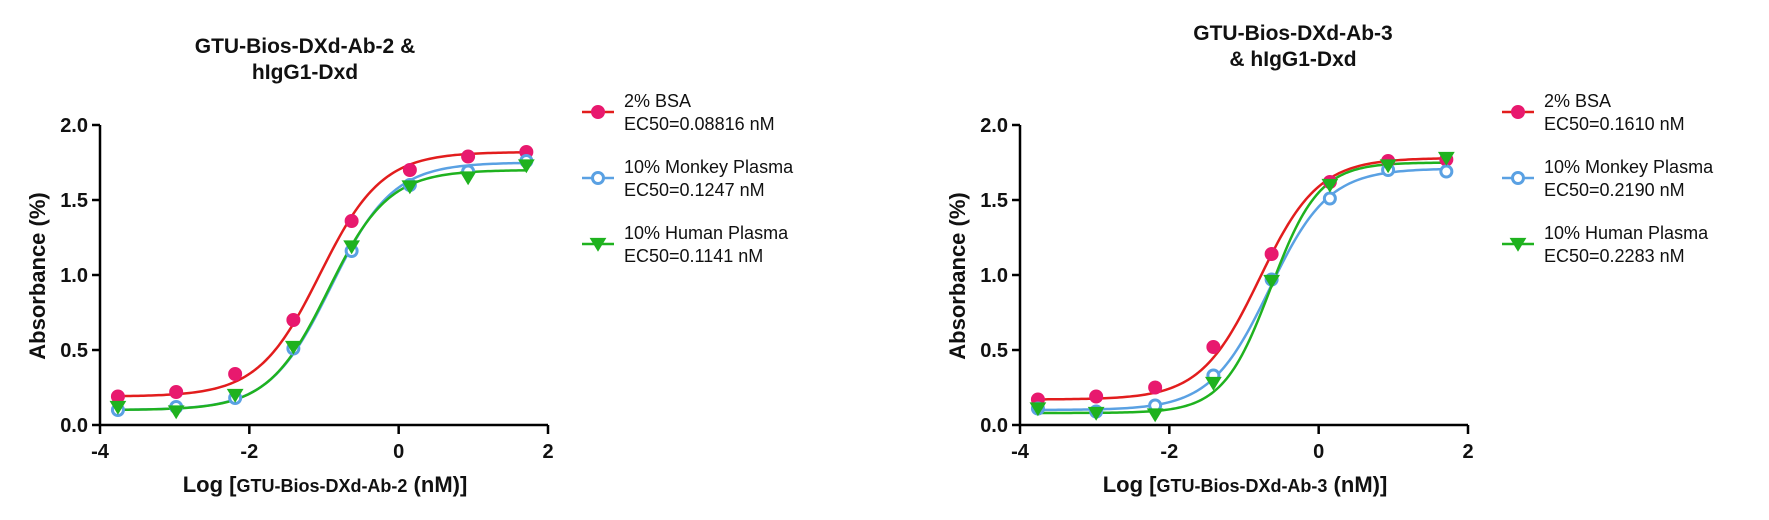 This screenshot has width=1769, height=520. What do you see at coordinates (1614, 256) in the screenshot?
I see `legend-ec50-3: EC50=0.2283 nM` at bounding box center [1614, 256].